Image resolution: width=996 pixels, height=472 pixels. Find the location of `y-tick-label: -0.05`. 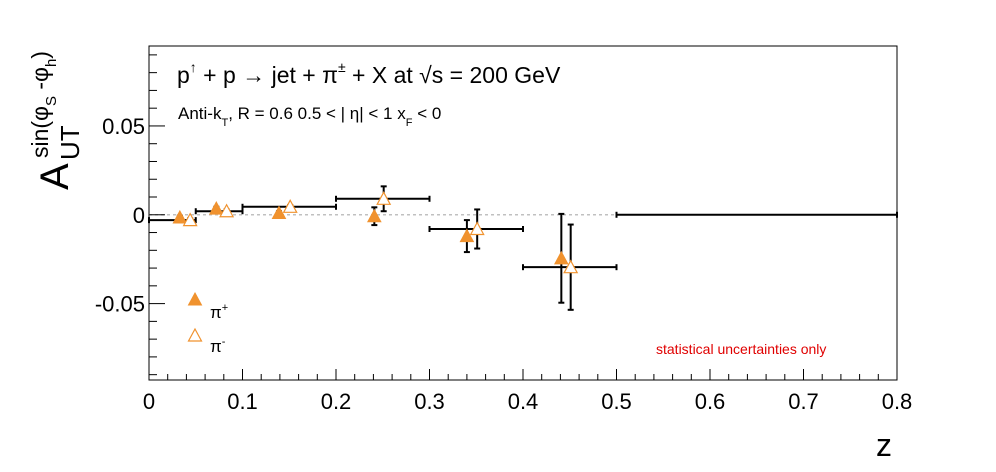

y-tick-label: -0.05 is located at coordinates (120, 304).